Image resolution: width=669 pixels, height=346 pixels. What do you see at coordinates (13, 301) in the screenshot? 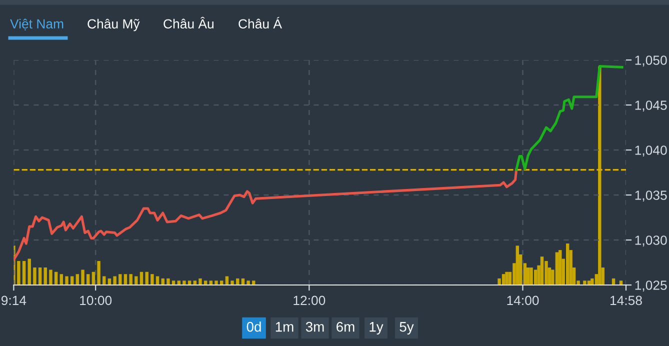
I see `x-tick-label: 9:14` at bounding box center [13, 301].